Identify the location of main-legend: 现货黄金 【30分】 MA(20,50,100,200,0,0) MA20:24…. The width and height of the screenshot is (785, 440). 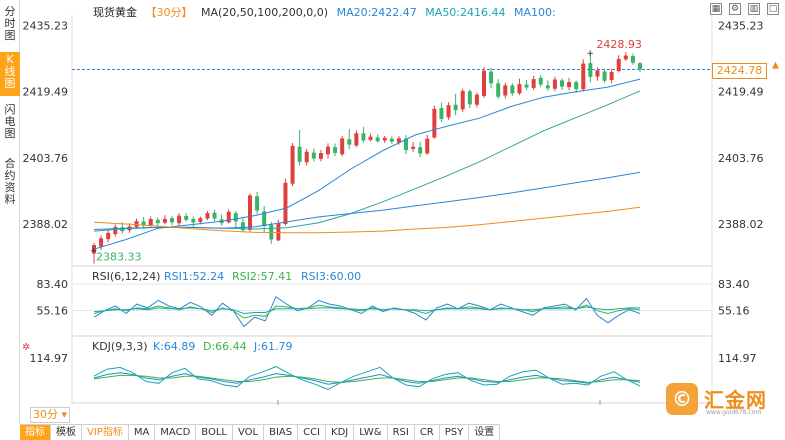
(327, 12).